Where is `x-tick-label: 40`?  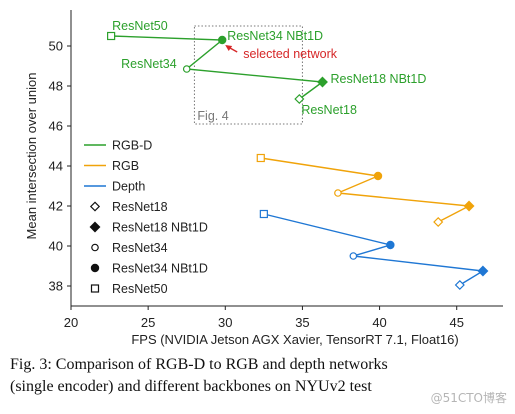 x-tick-label: 40 is located at coordinates (379, 322).